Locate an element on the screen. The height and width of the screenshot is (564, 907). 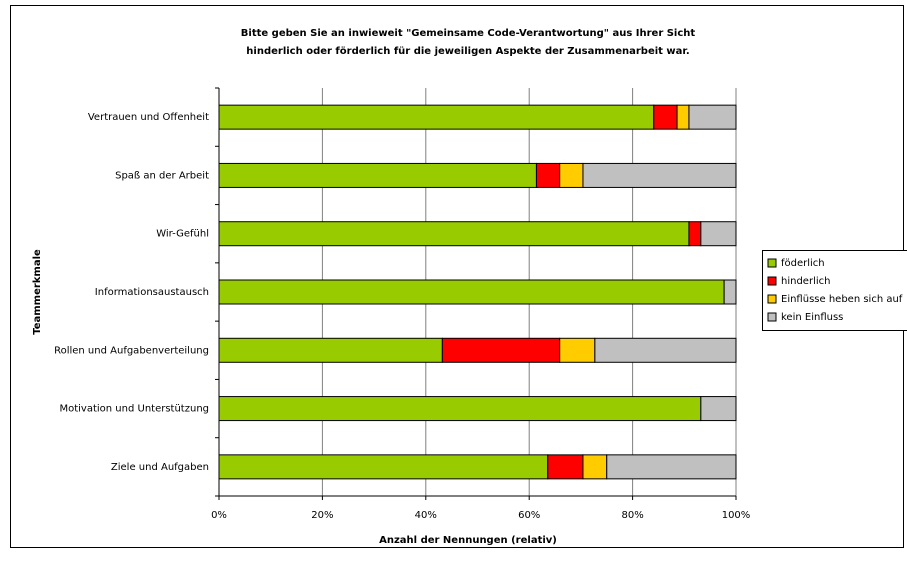
legend-label: hinderlich is located at coordinates (805, 281).